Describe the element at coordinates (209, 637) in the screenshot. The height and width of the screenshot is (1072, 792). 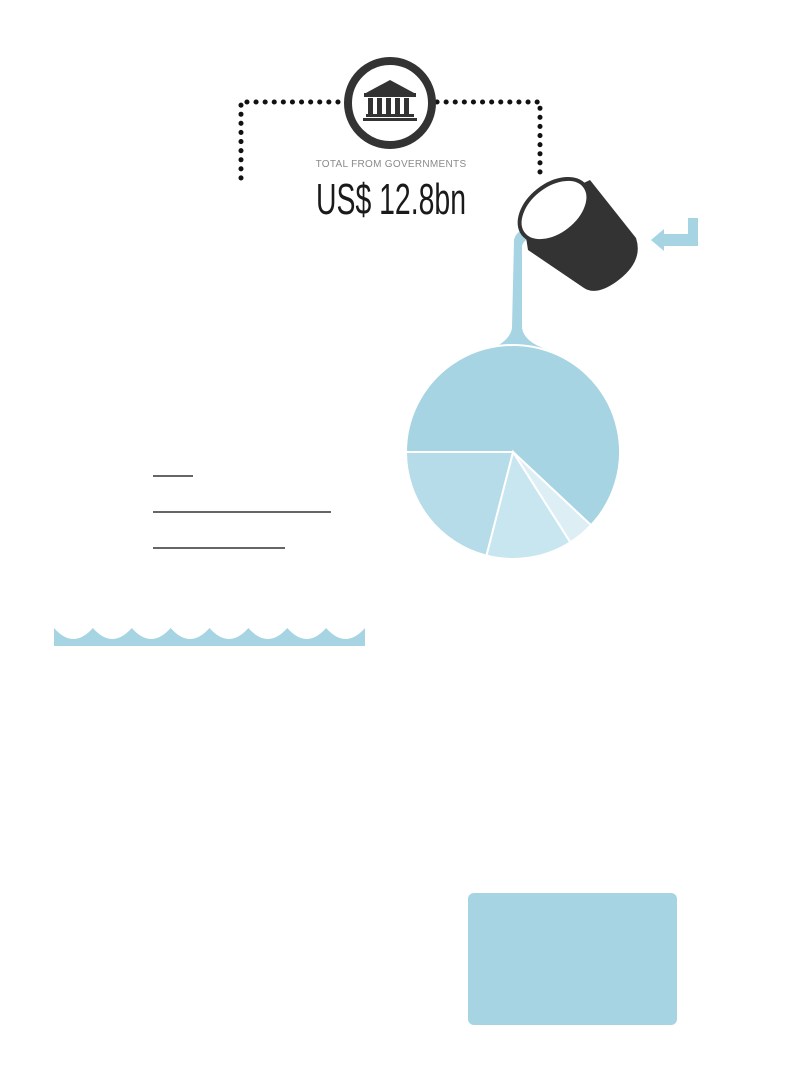
I see `wave-divider` at that location.